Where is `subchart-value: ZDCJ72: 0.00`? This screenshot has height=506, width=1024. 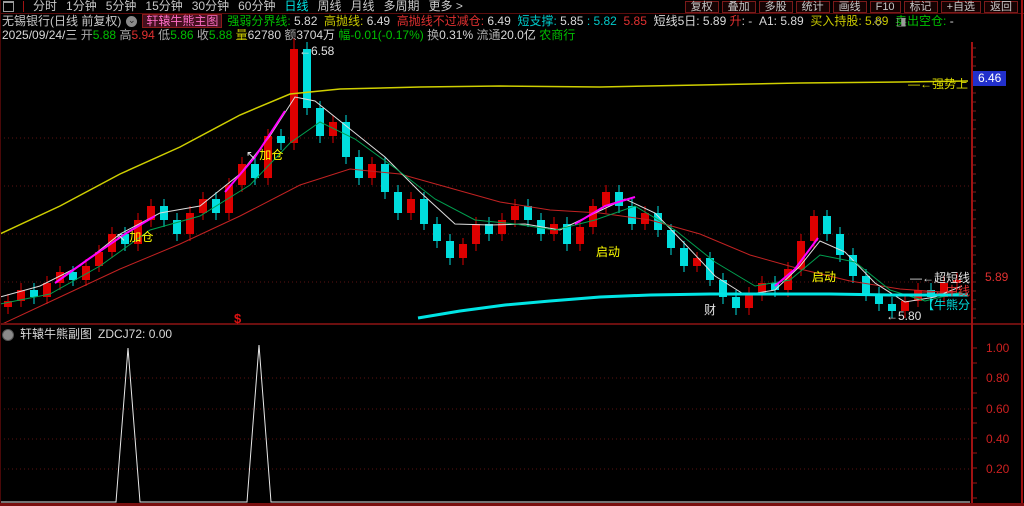
subchart-value: ZDCJ72: 0.00 is located at coordinates (135, 334).